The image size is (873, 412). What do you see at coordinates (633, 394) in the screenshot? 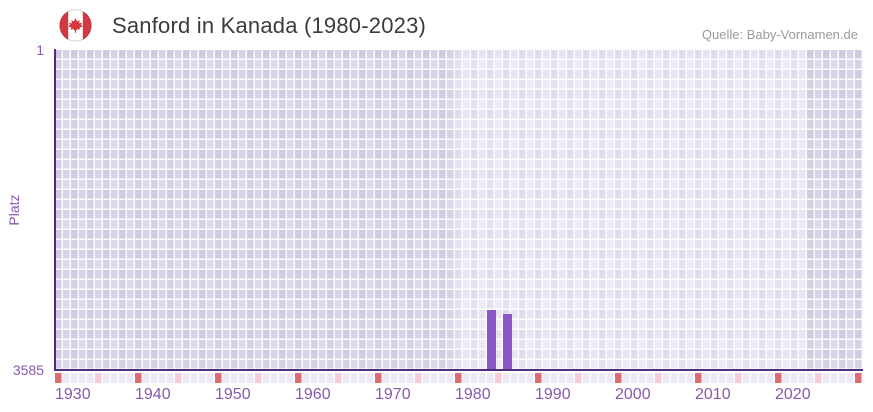
I see `x-tick-label-2000: 2000` at bounding box center [633, 394].